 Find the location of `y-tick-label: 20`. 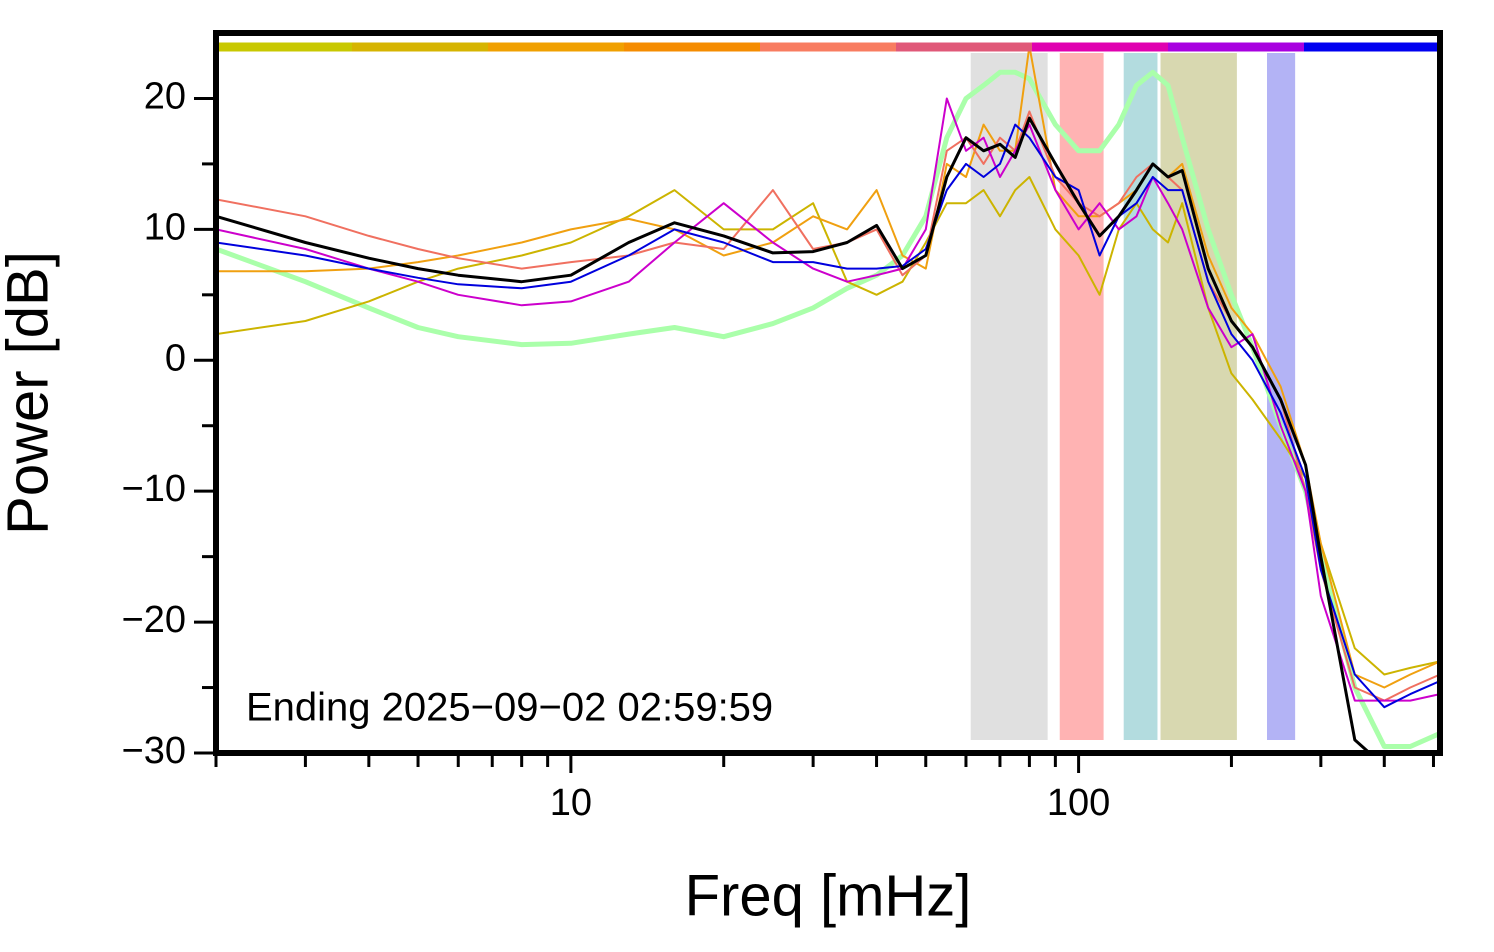

y-tick-label: 20 is located at coordinates (165, 96).